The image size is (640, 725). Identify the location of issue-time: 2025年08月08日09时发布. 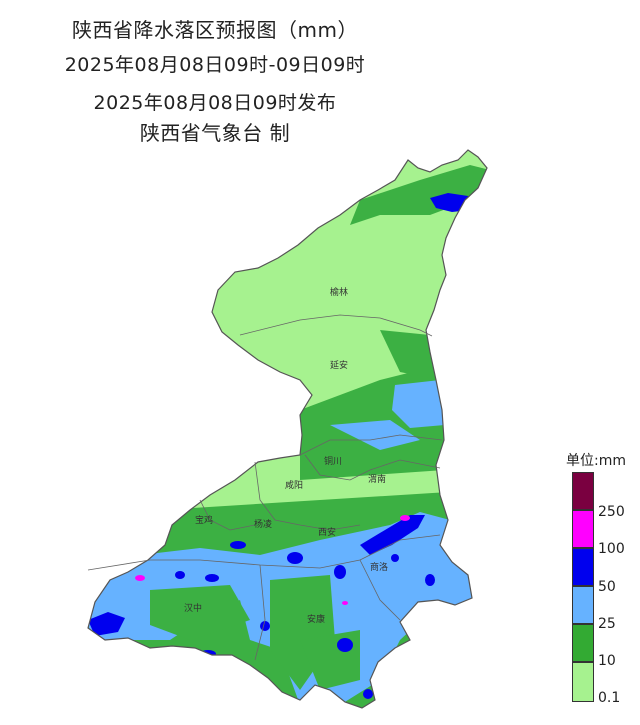
(215, 103).